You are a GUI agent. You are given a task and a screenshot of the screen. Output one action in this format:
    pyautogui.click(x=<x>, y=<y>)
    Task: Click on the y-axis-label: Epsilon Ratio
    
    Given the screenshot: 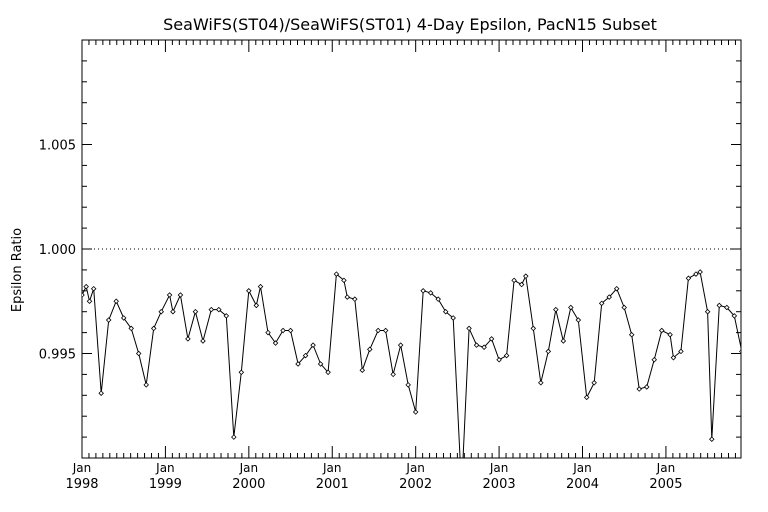 What is the action you would take?
    pyautogui.click(x=17, y=270)
    